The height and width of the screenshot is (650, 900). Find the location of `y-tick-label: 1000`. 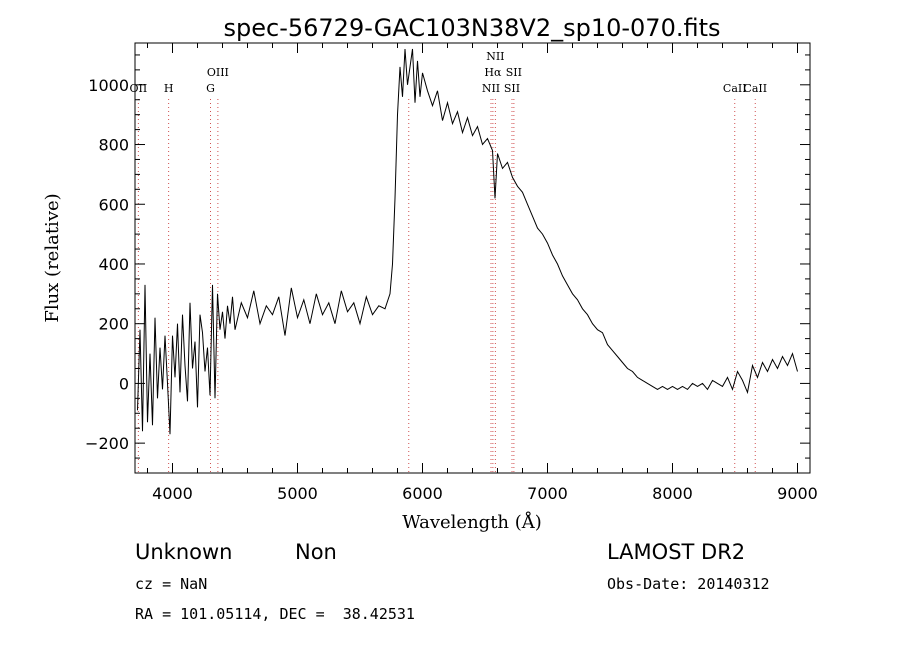

y-tick-label: 1000 is located at coordinates (108, 85).